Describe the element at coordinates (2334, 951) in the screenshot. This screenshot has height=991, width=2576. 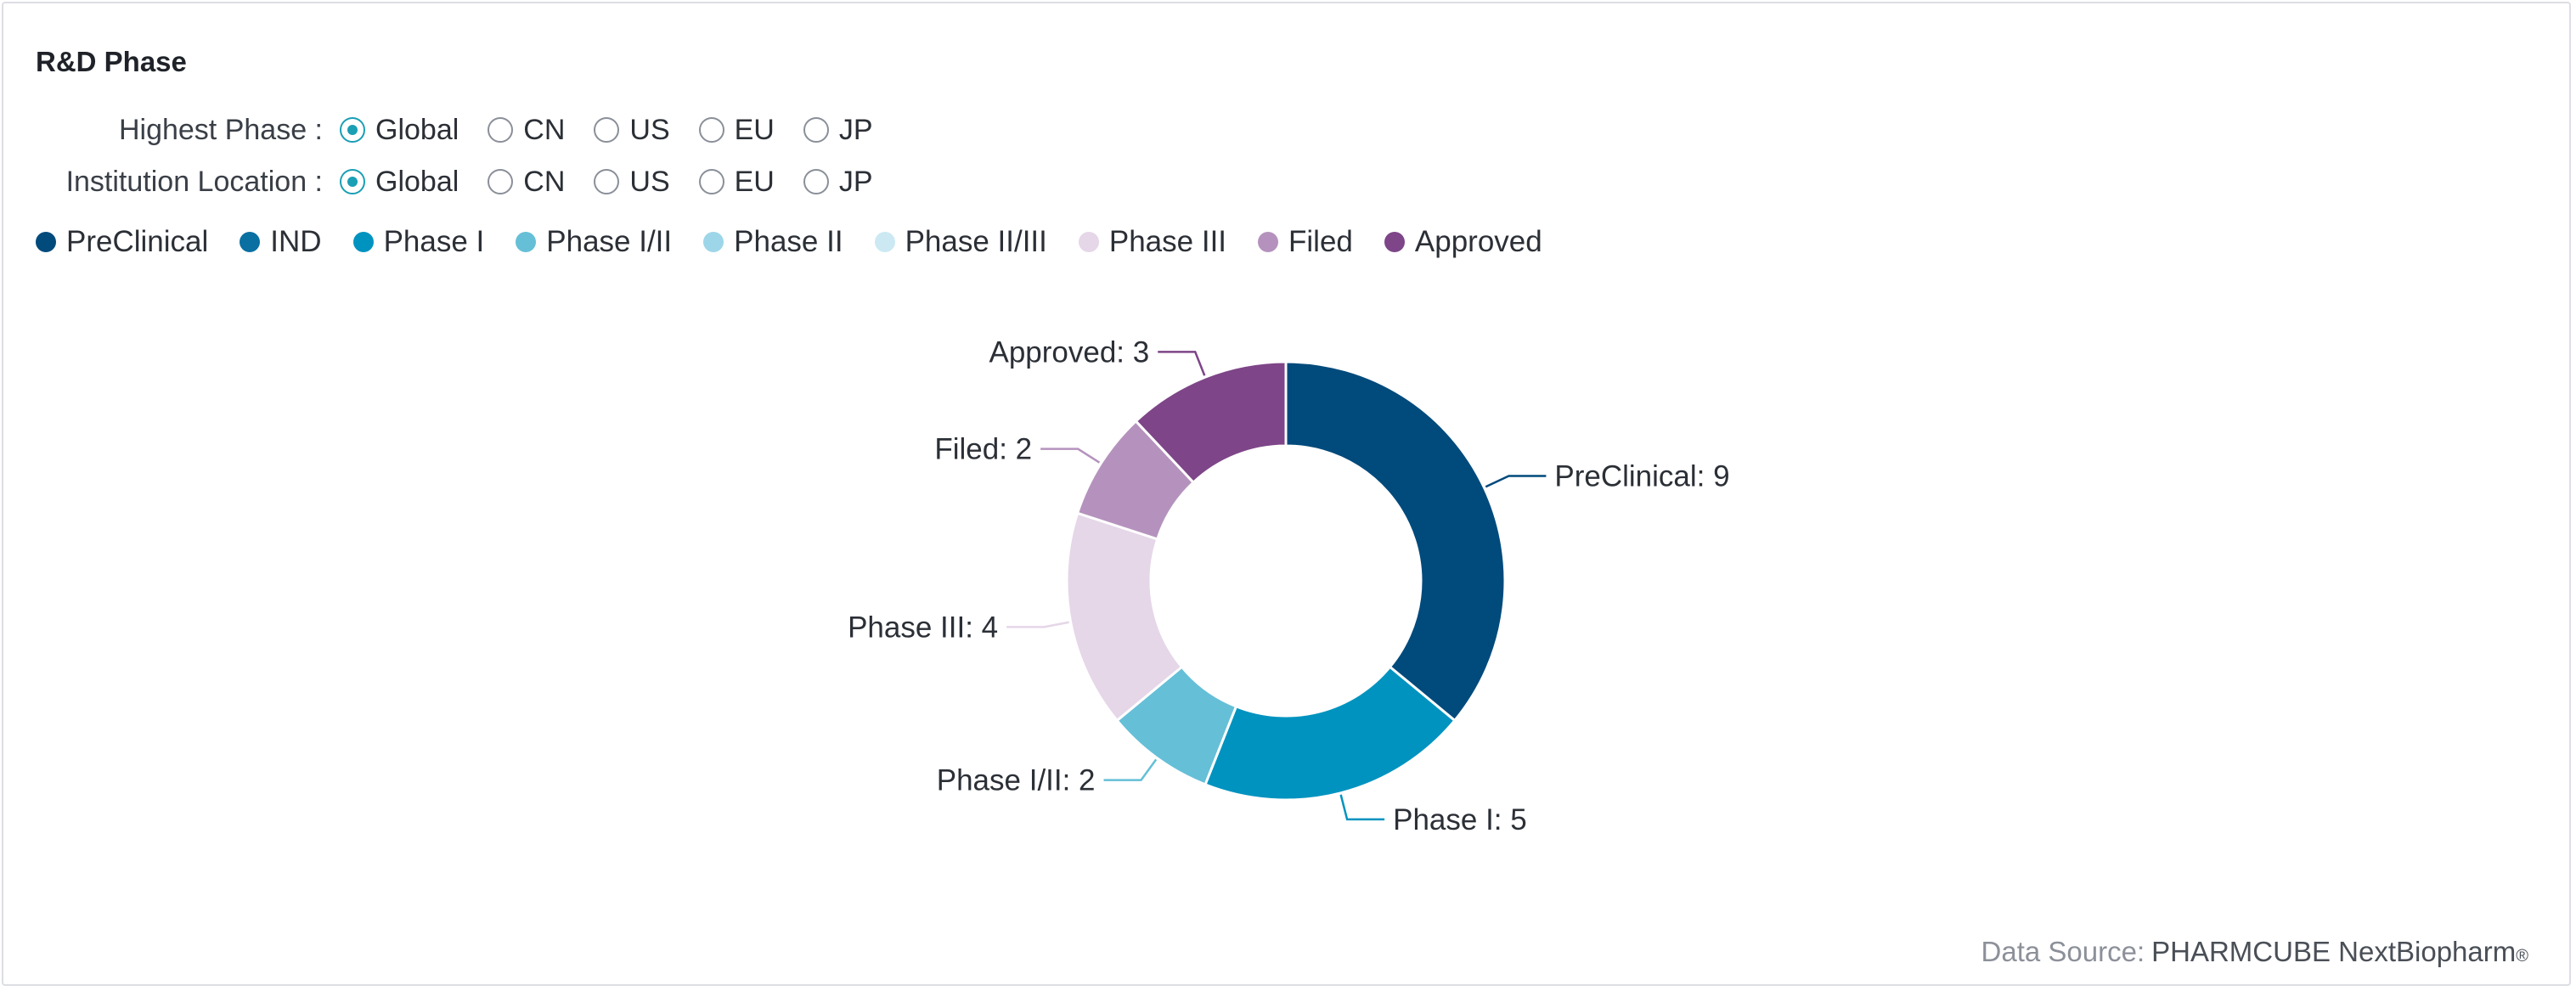
I see `data-source-brand: PHARMCUBE NextBiopharm` at that location.